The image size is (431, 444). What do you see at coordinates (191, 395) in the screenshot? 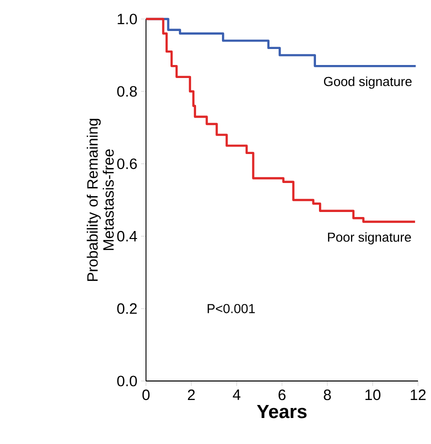
I see `x-tick-label: 2` at bounding box center [191, 395].